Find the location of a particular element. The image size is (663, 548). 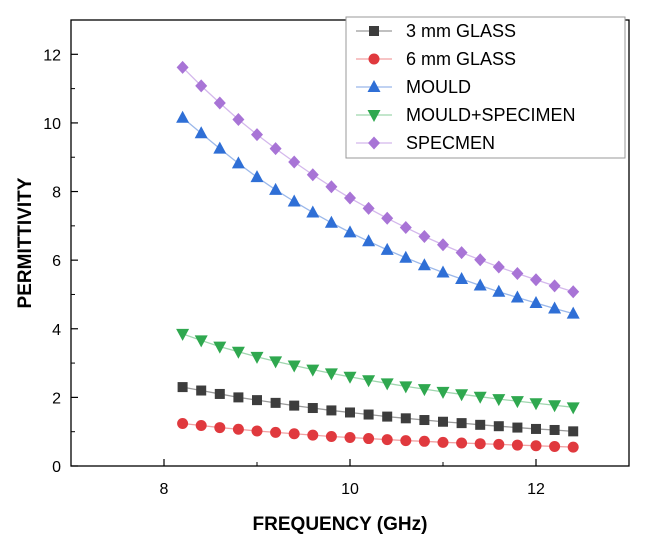

legend-entry: SPECMEN is located at coordinates (425, 143).